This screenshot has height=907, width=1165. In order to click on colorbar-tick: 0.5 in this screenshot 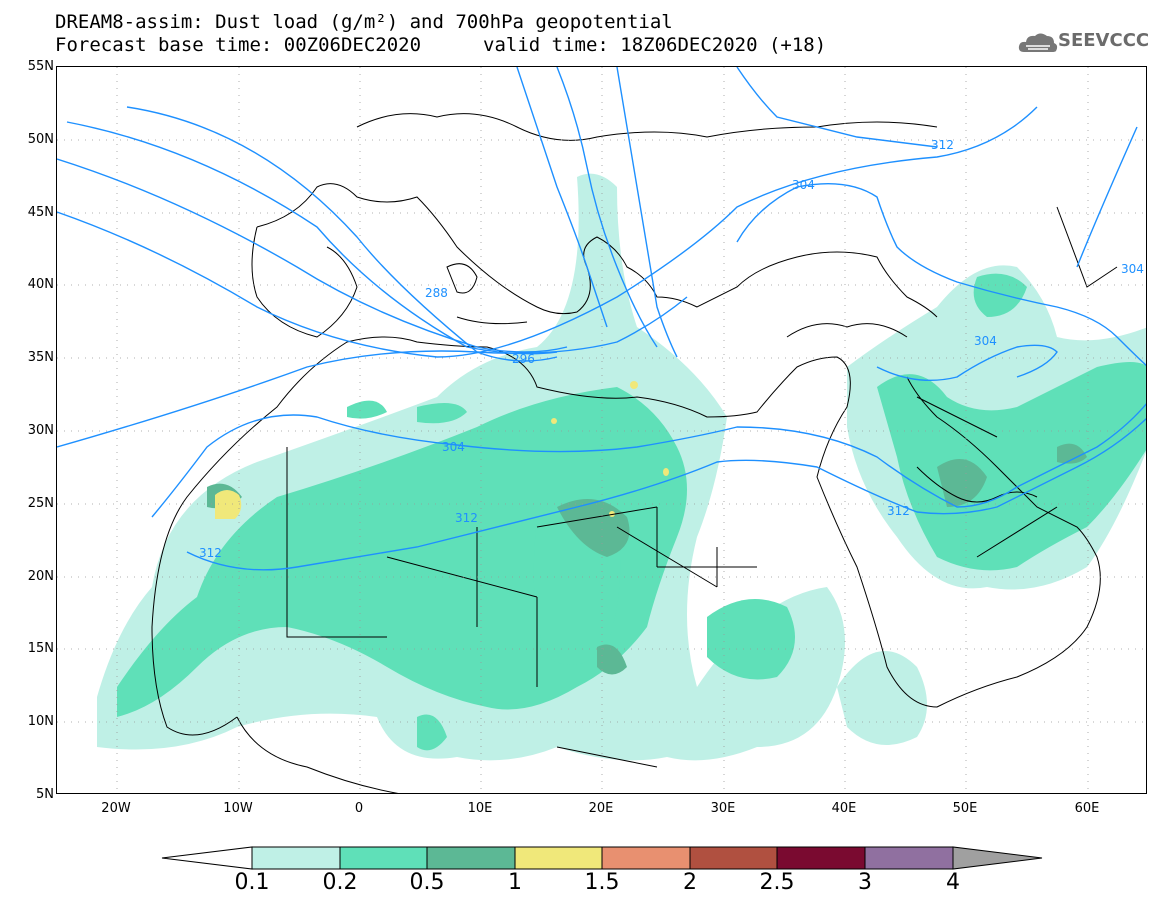, I will do `click(427, 882)`.